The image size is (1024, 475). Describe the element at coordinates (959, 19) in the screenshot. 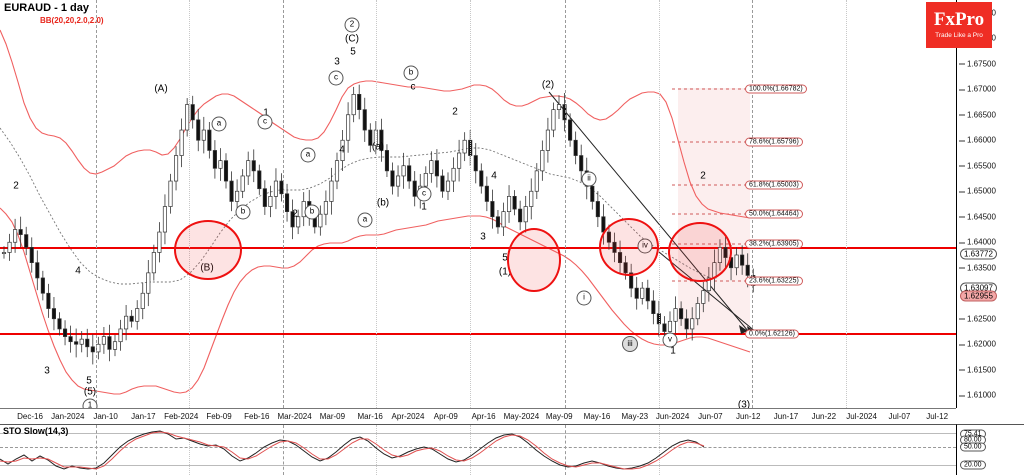

I see `logo-wordmark: FxPro` at that location.